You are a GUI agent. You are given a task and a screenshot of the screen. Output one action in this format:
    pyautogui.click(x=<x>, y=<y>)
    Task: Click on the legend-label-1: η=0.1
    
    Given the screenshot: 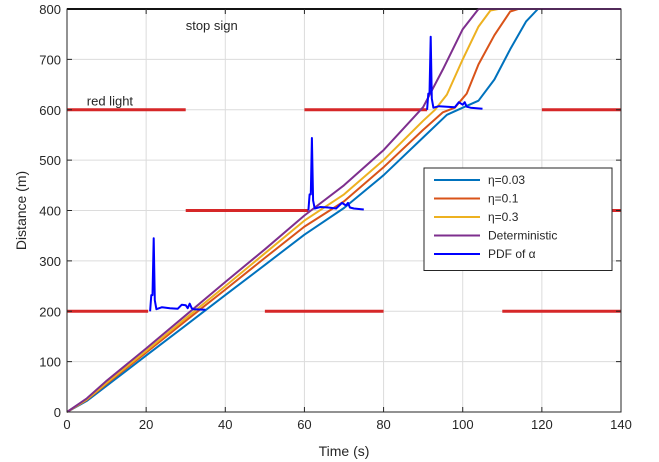 What is the action you would take?
    pyautogui.click(x=503, y=199)
    